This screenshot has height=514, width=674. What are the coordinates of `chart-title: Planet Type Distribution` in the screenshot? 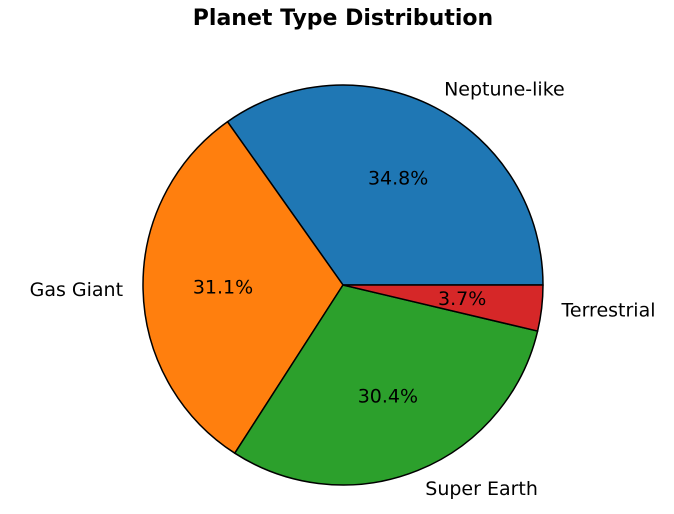 It's located at (343, 18).